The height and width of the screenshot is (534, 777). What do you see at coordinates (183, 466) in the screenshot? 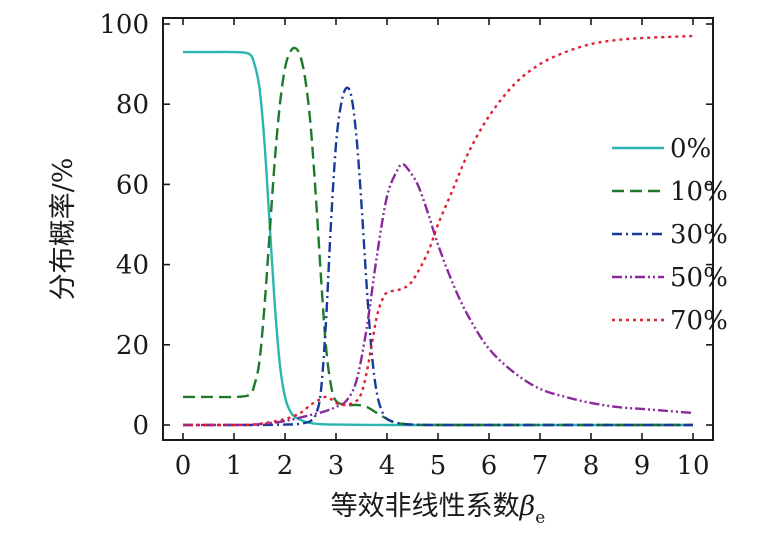
I see `x-tick-label: 0` at bounding box center [183, 466].